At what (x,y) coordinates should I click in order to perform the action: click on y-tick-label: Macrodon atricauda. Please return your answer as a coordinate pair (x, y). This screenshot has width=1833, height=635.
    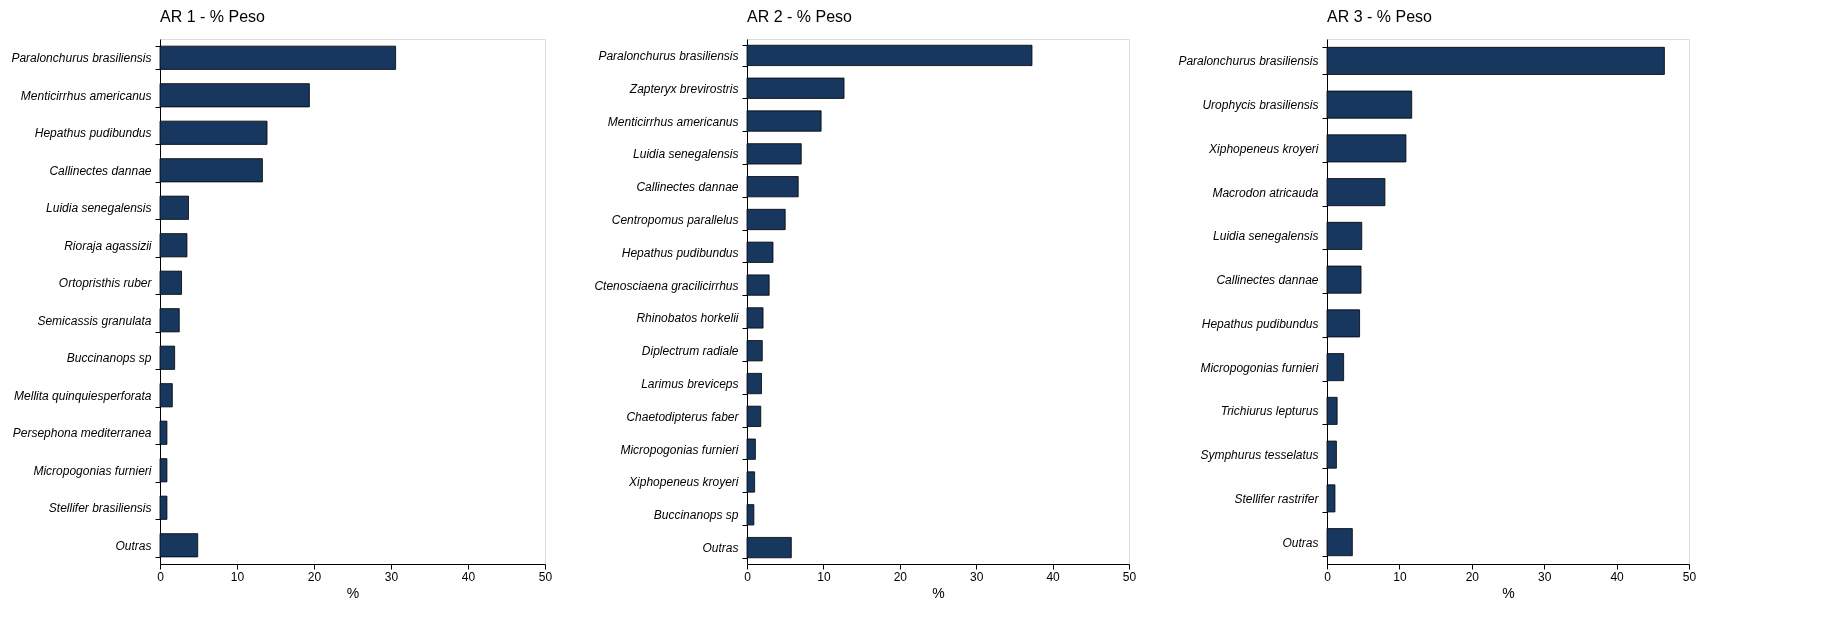
    Looking at the image, I should click on (1265, 192).